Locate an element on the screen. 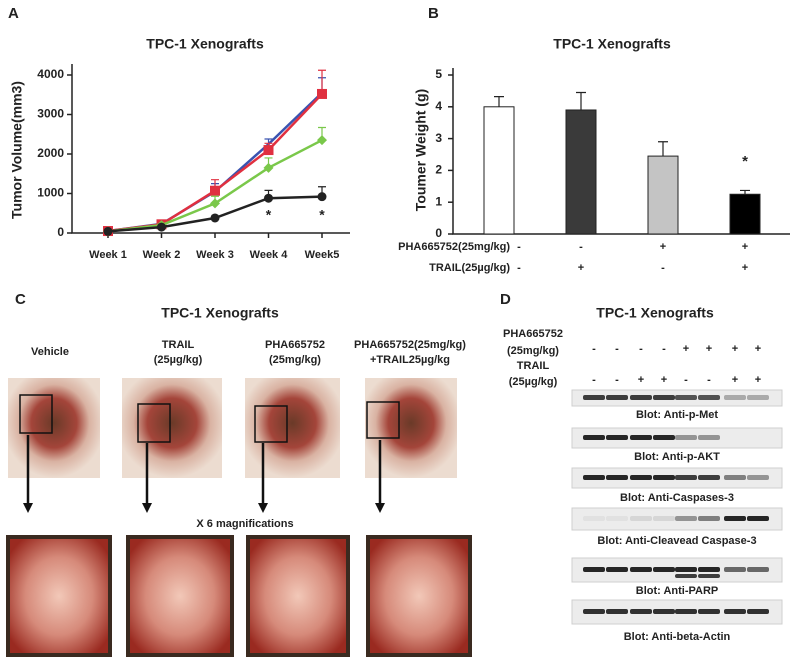 The width and height of the screenshot is (798, 663). y-tick-label: 3000 is located at coordinates (50, 114).